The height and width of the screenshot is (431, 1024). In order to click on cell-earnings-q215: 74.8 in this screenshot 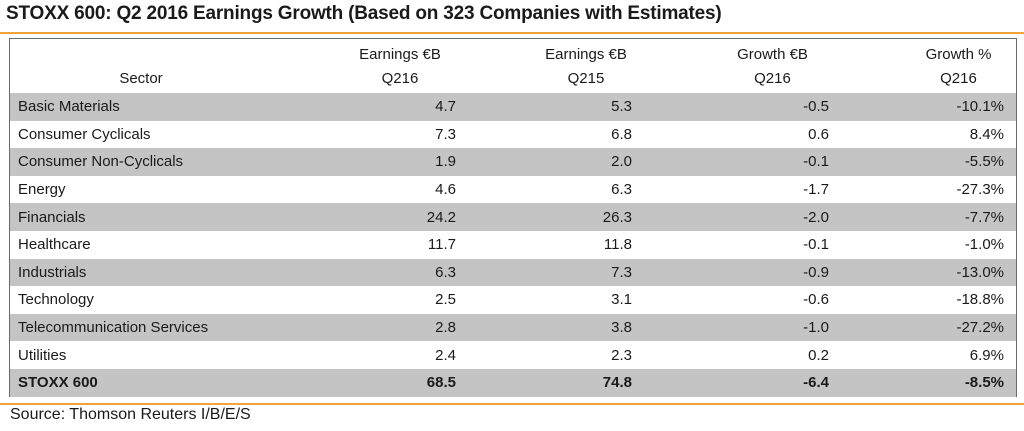, I will do `click(556, 382)`.